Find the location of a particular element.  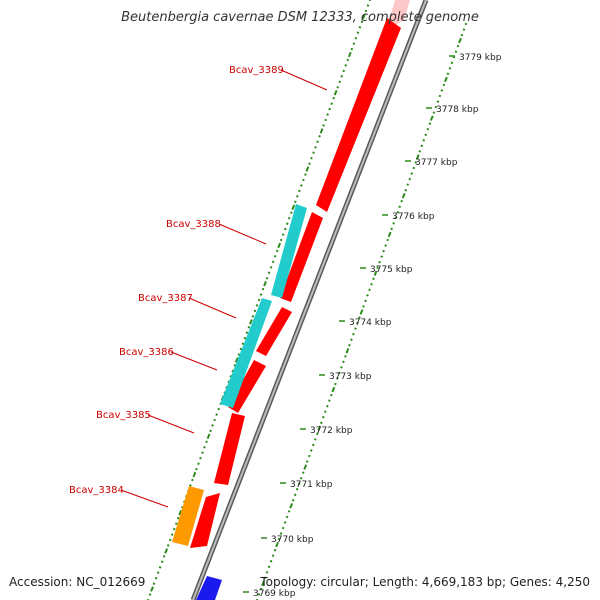

gene-label: Bcav_3385 is located at coordinates (123, 415).